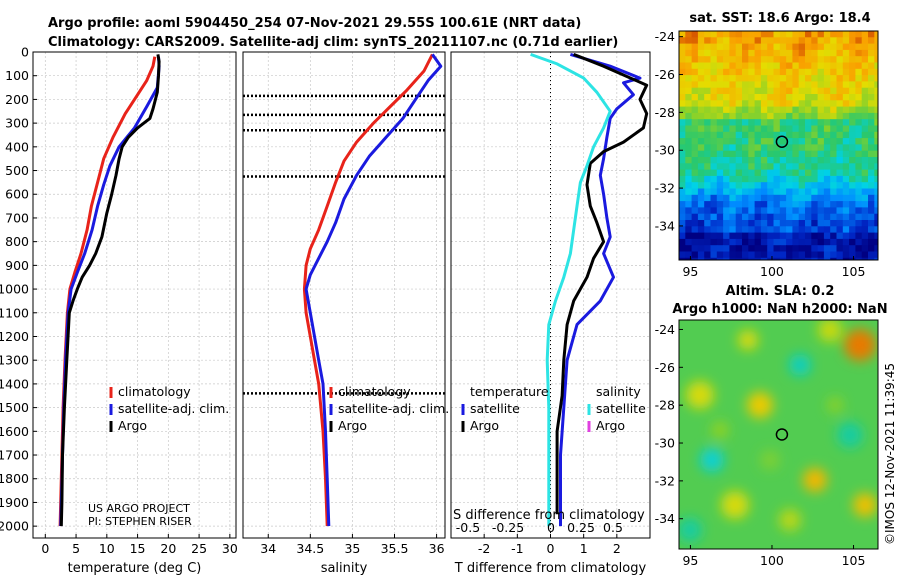  What do you see at coordinates (778, 434) in the screenshot?
I see `sla-map-image` at bounding box center [778, 434].